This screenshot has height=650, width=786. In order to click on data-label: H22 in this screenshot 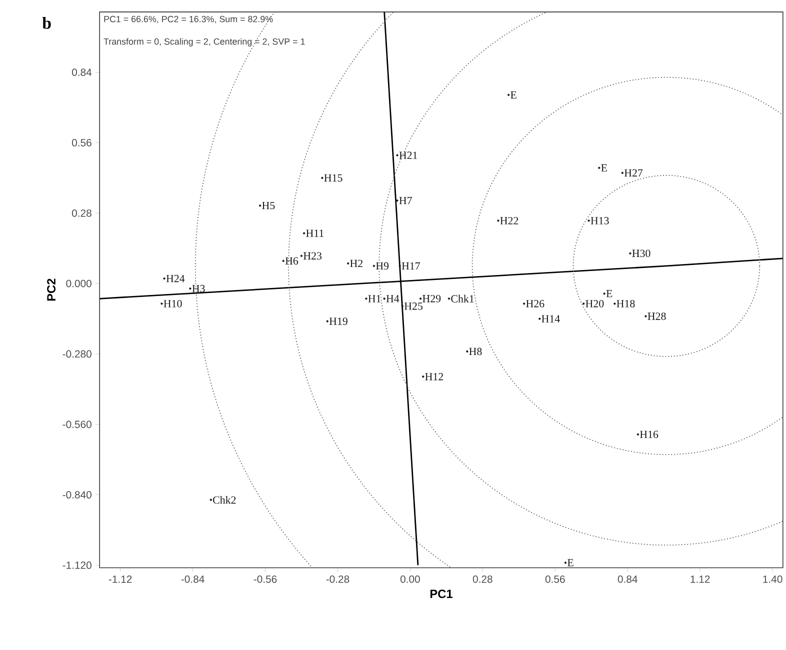, I will do `click(509, 220)`.